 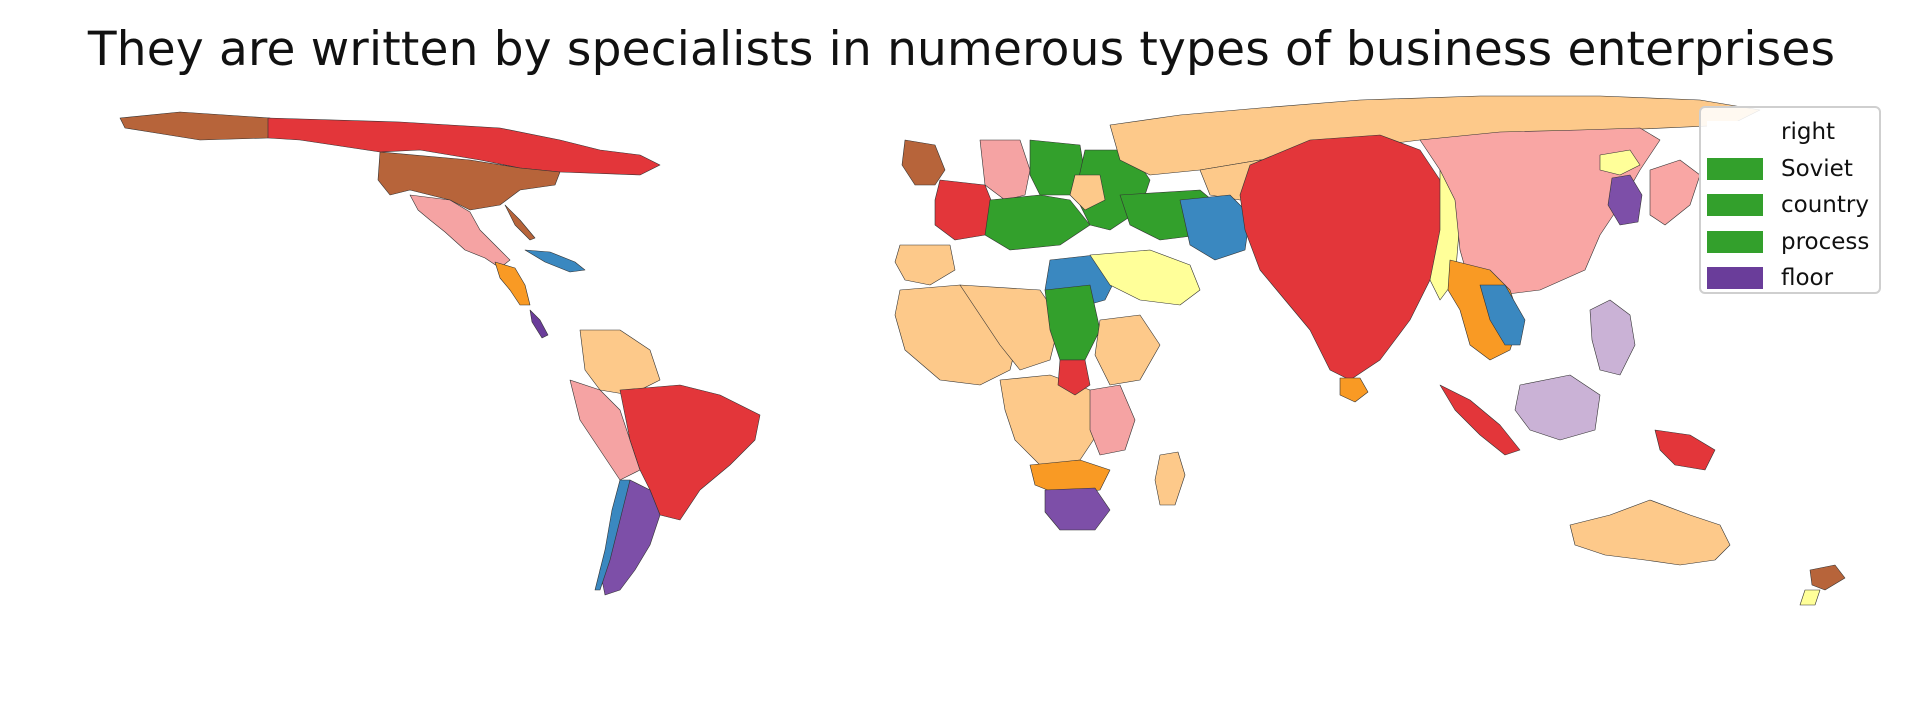 I want to click on region-iran, so click(x=1215, y=227).